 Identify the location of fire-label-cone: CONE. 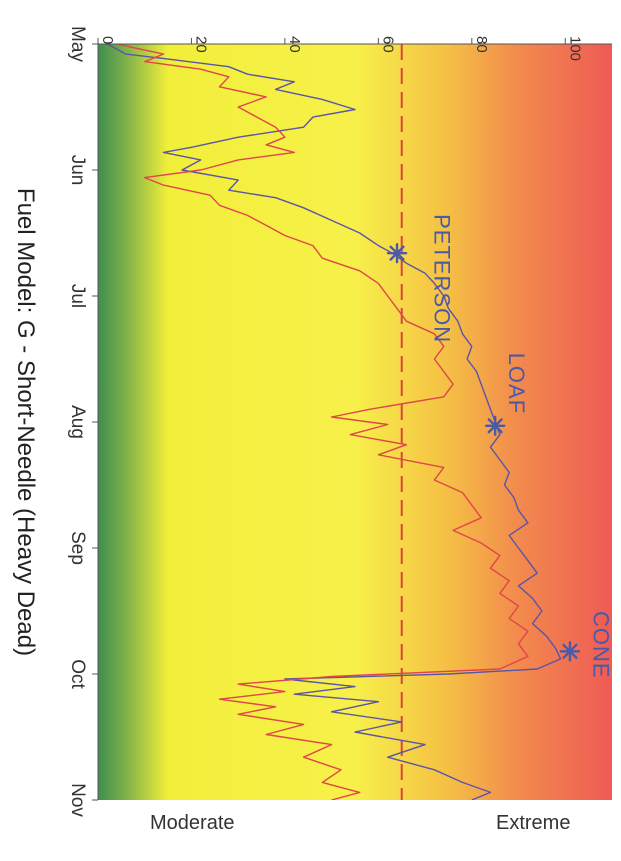
(600, 645).